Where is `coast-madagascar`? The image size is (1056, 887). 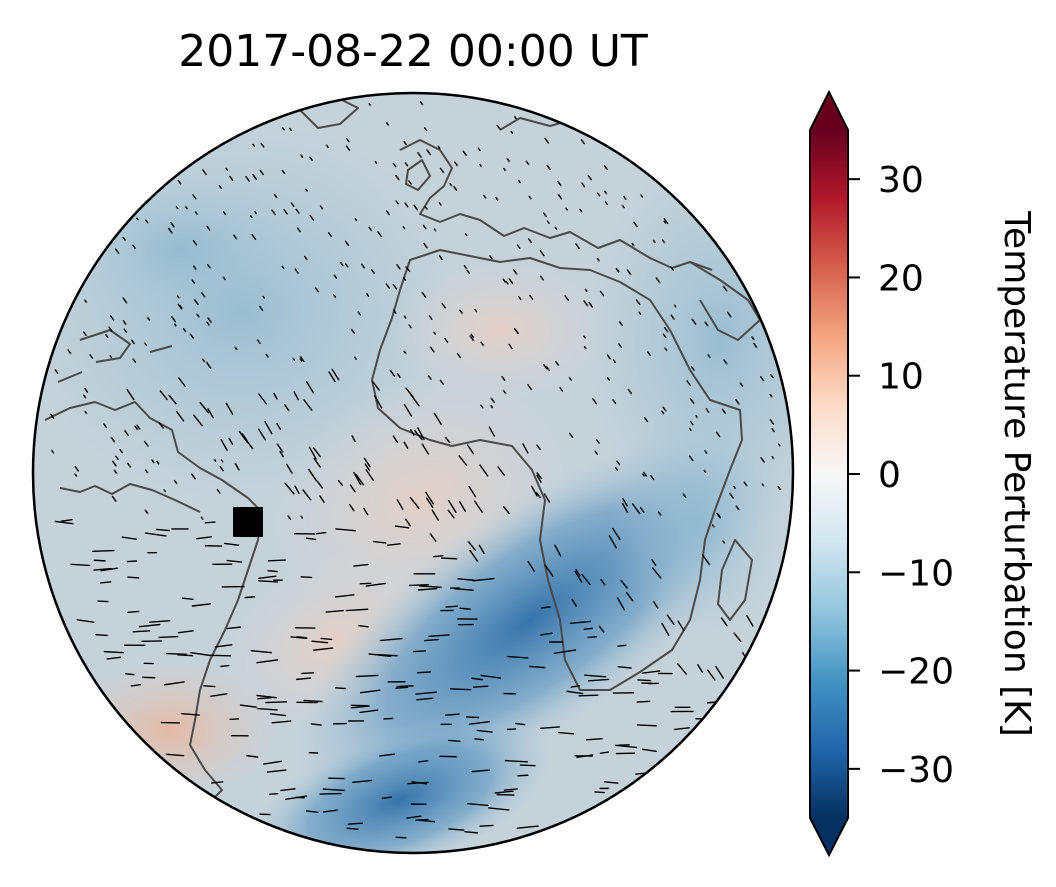
coast-madagascar is located at coordinates (735, 580).